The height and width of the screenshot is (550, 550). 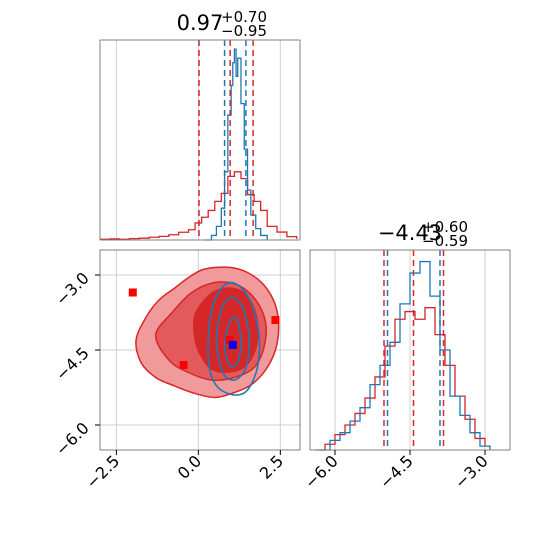 I want to click on joint-y-ticks: −6.0 −4.5 −3.0, so click(x=76, y=363).